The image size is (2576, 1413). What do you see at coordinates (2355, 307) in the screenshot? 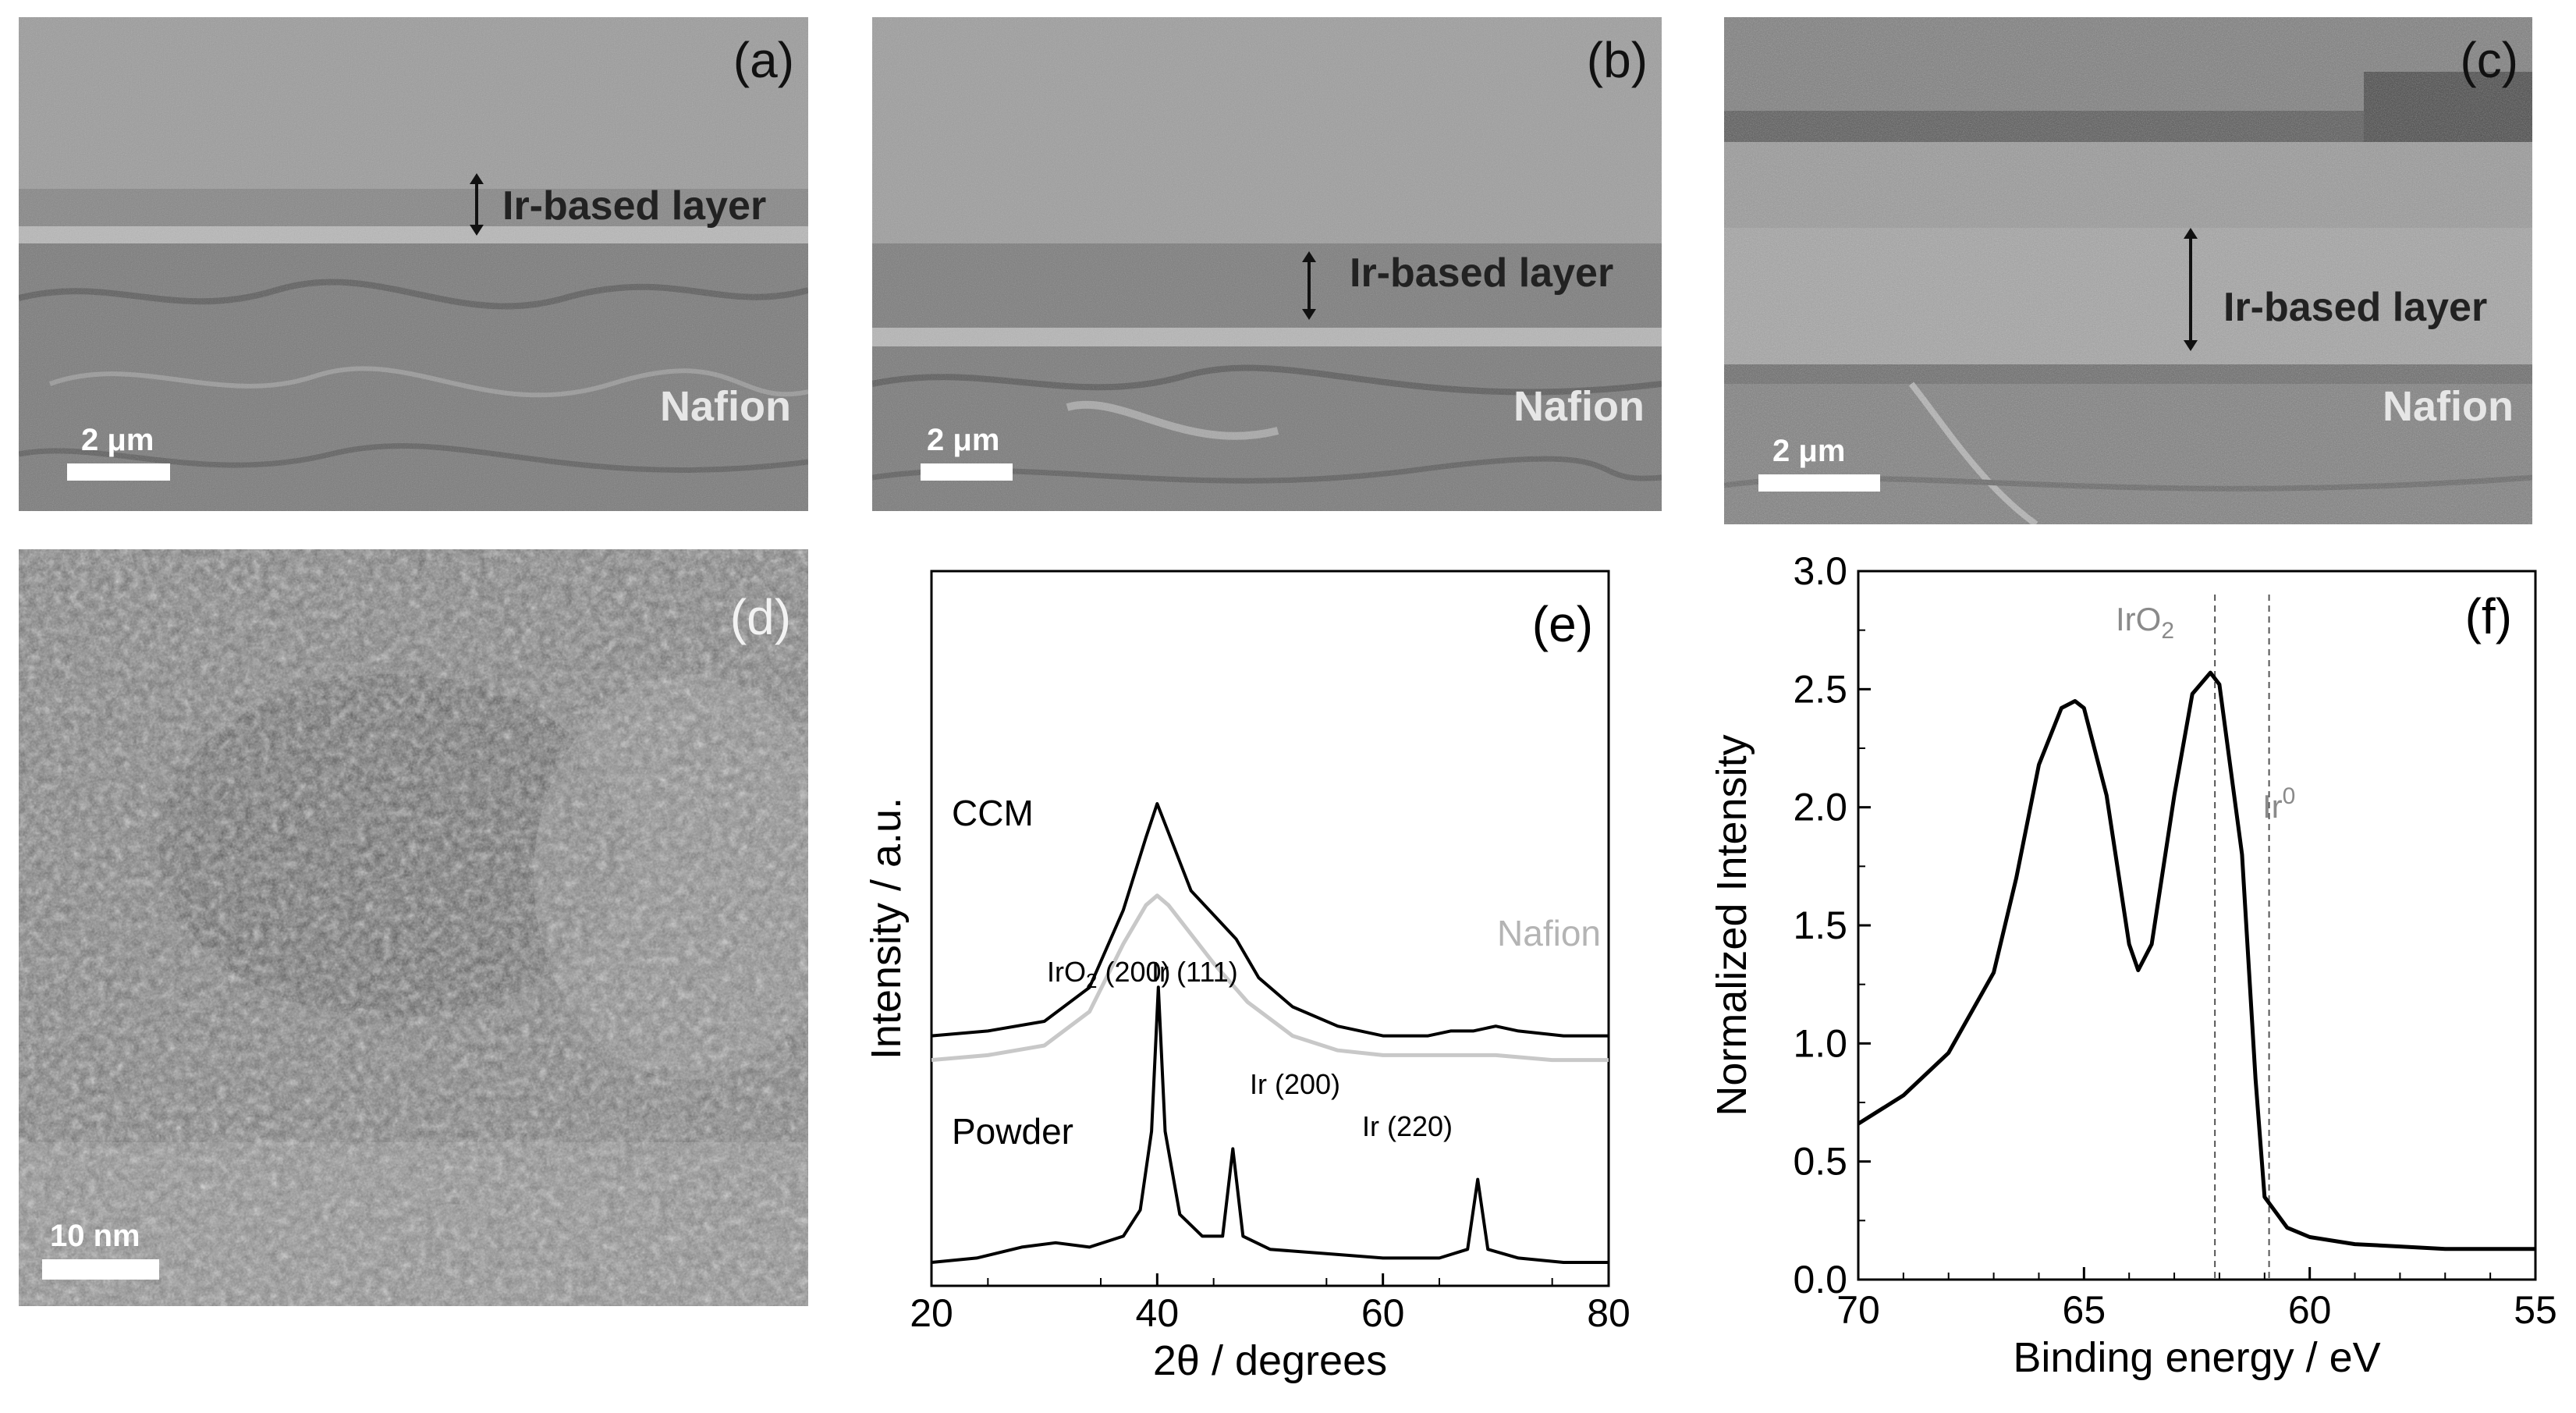
I see `layer-label-c: Ir-based layer` at bounding box center [2355, 307].